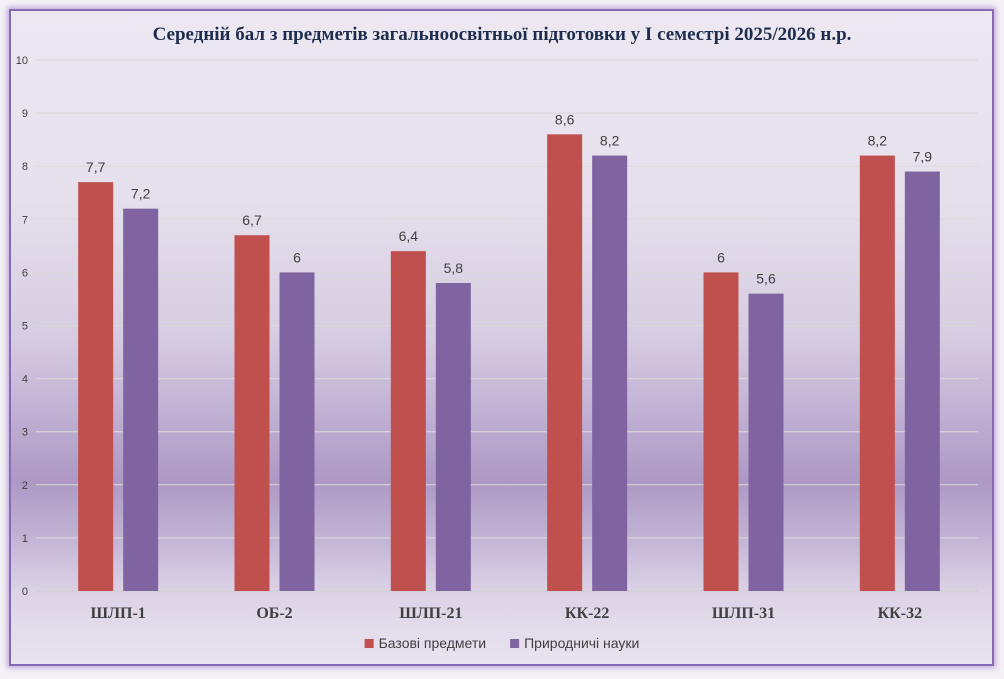 Image resolution: width=1004 pixels, height=679 pixels. What do you see at coordinates (900, 613) in the screenshot?
I see `category-label: КК-32` at bounding box center [900, 613].